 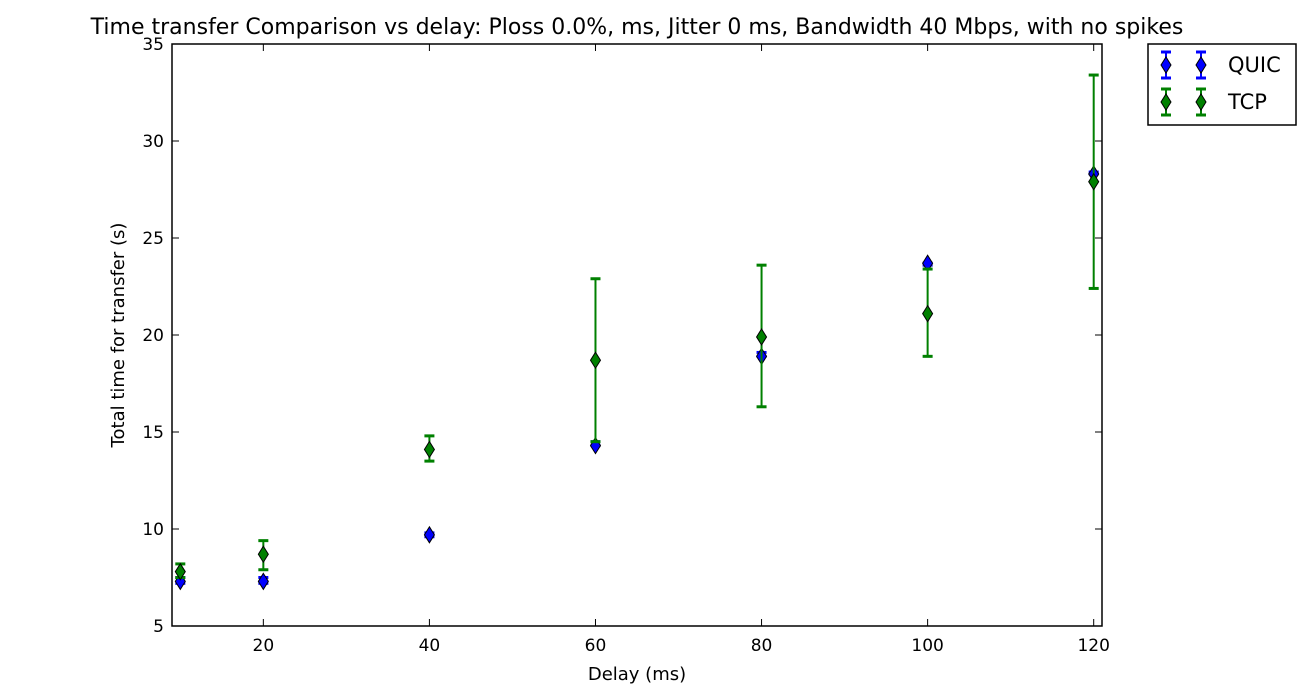 What do you see at coordinates (118, 336) in the screenshot?
I see `y-axis-title: Total time for transfer (s)` at bounding box center [118, 336].